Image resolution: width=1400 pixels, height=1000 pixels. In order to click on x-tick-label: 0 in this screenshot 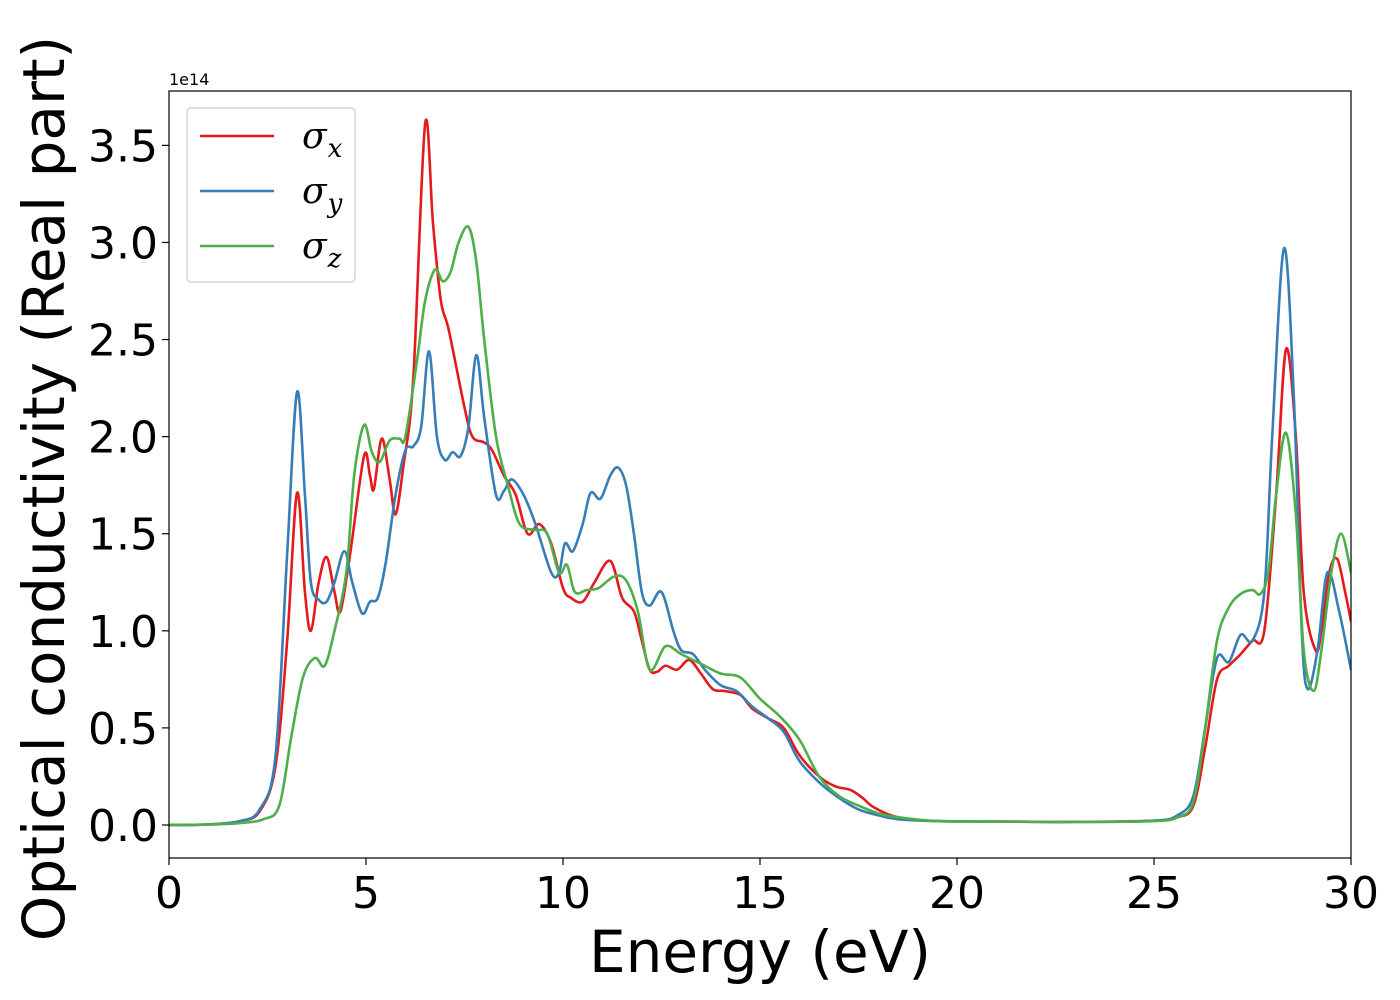, I will do `click(169, 893)`.